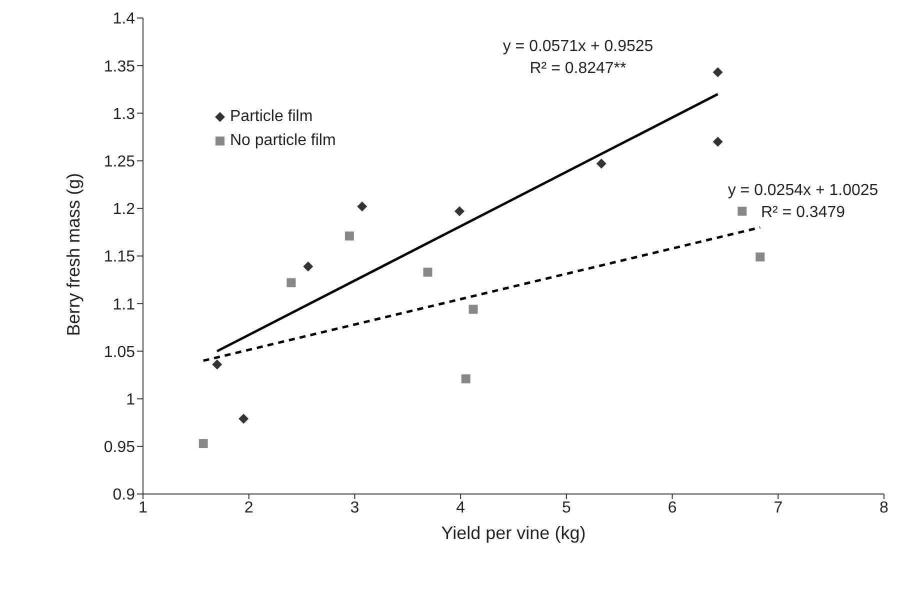 The height and width of the screenshot is (592, 902). I want to click on x-tick-label: 6, so click(672, 507).